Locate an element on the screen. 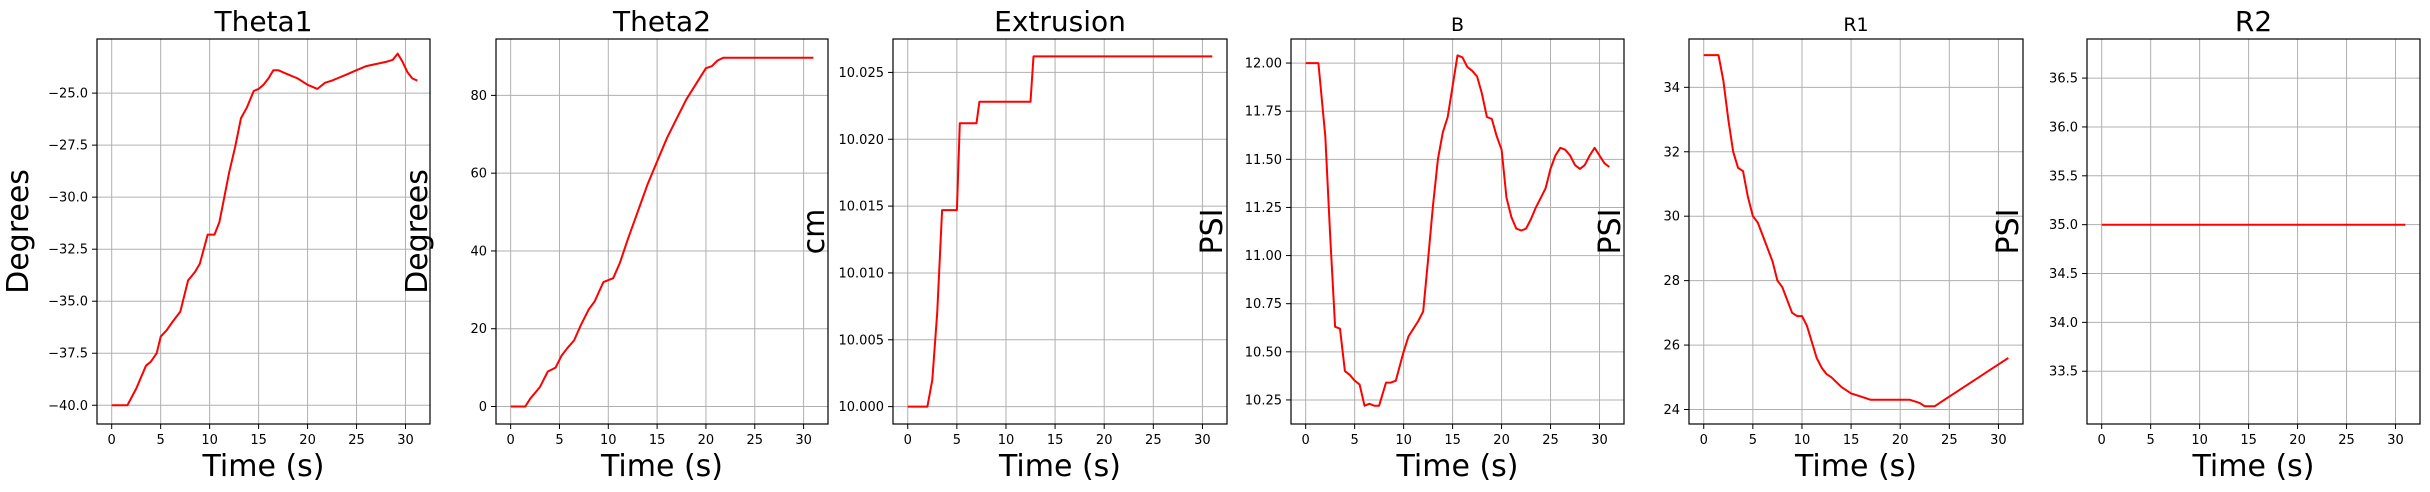  y-tick-label: 10.005 is located at coordinates (862, 340).